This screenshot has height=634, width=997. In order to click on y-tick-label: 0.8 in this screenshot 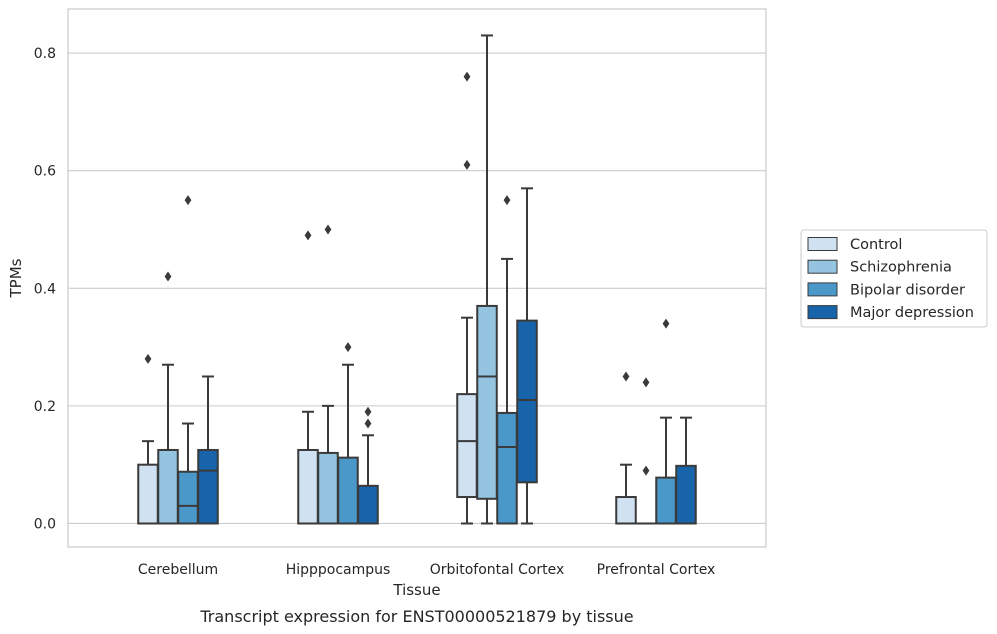, I will do `click(45, 54)`.